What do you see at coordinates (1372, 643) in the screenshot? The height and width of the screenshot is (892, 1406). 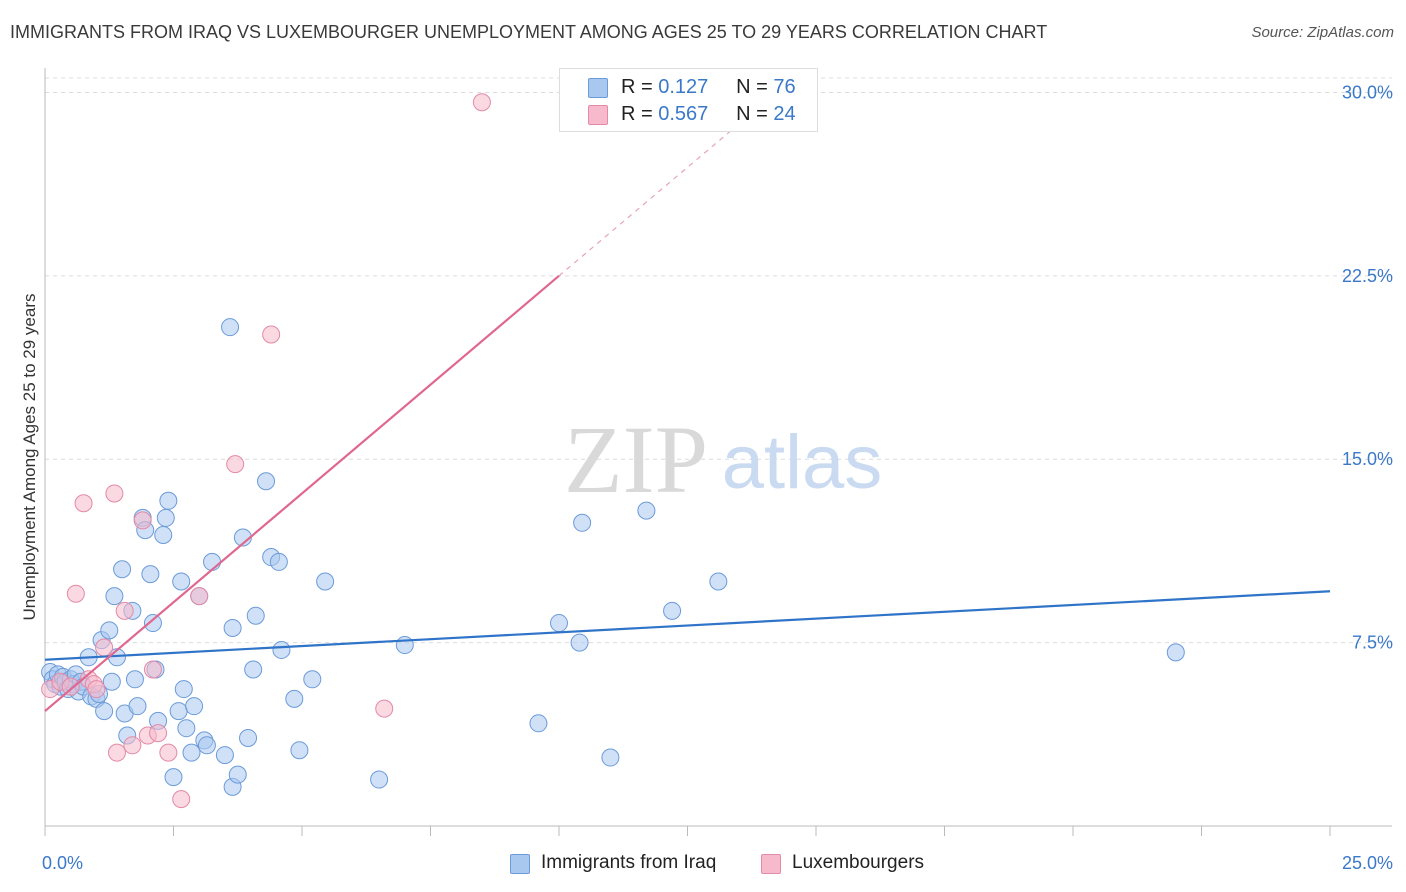 I see `y-tick-label: 7.5%` at bounding box center [1372, 643].